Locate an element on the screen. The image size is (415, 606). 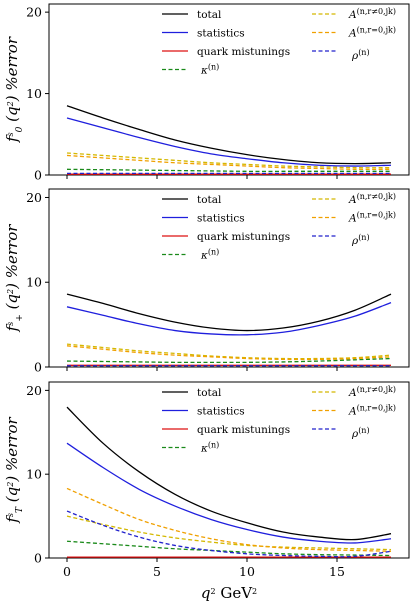
y-axis-label: fsT (q2) %error is located at coordinates (14, 470).